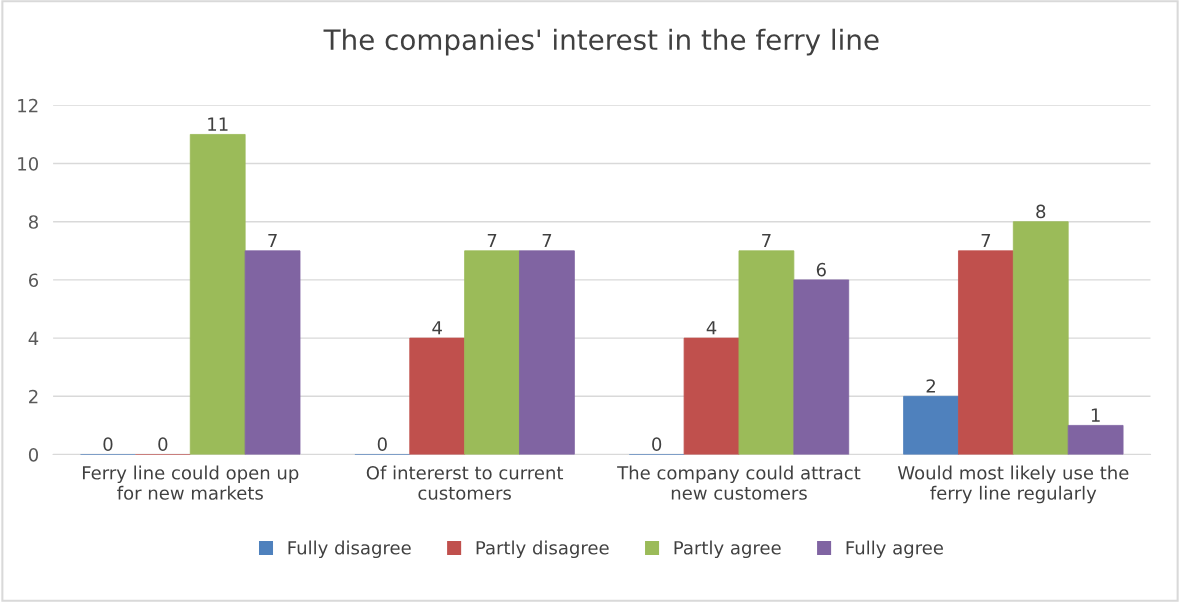 The image size is (1180, 602). Describe the element at coordinates (218, 124) in the screenshot. I see `data-label: 11` at that location.